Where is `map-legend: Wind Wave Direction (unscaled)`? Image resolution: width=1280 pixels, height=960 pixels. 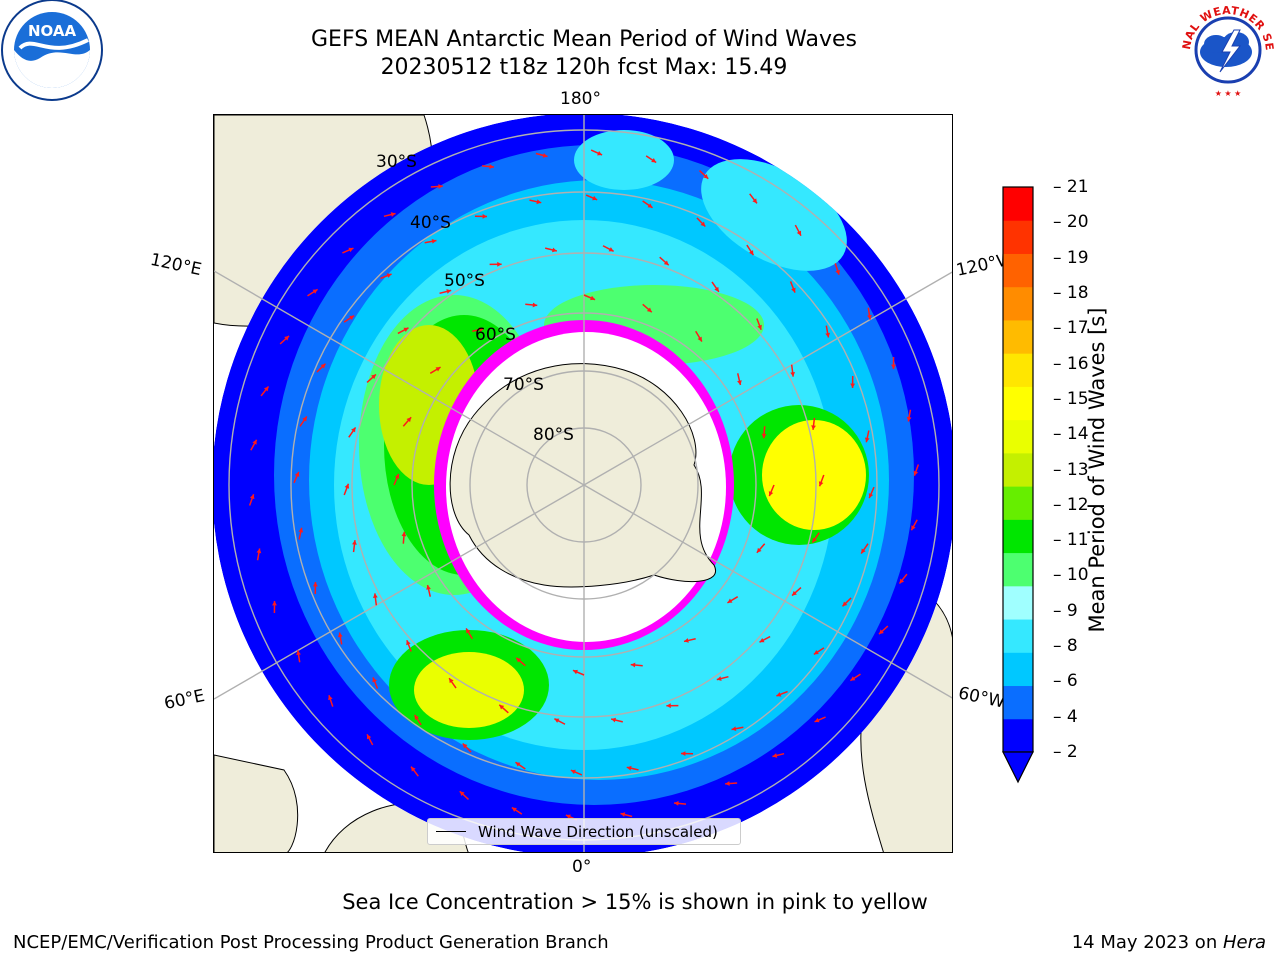 map-legend: Wind Wave Direction (unscaled) is located at coordinates (584, 831).